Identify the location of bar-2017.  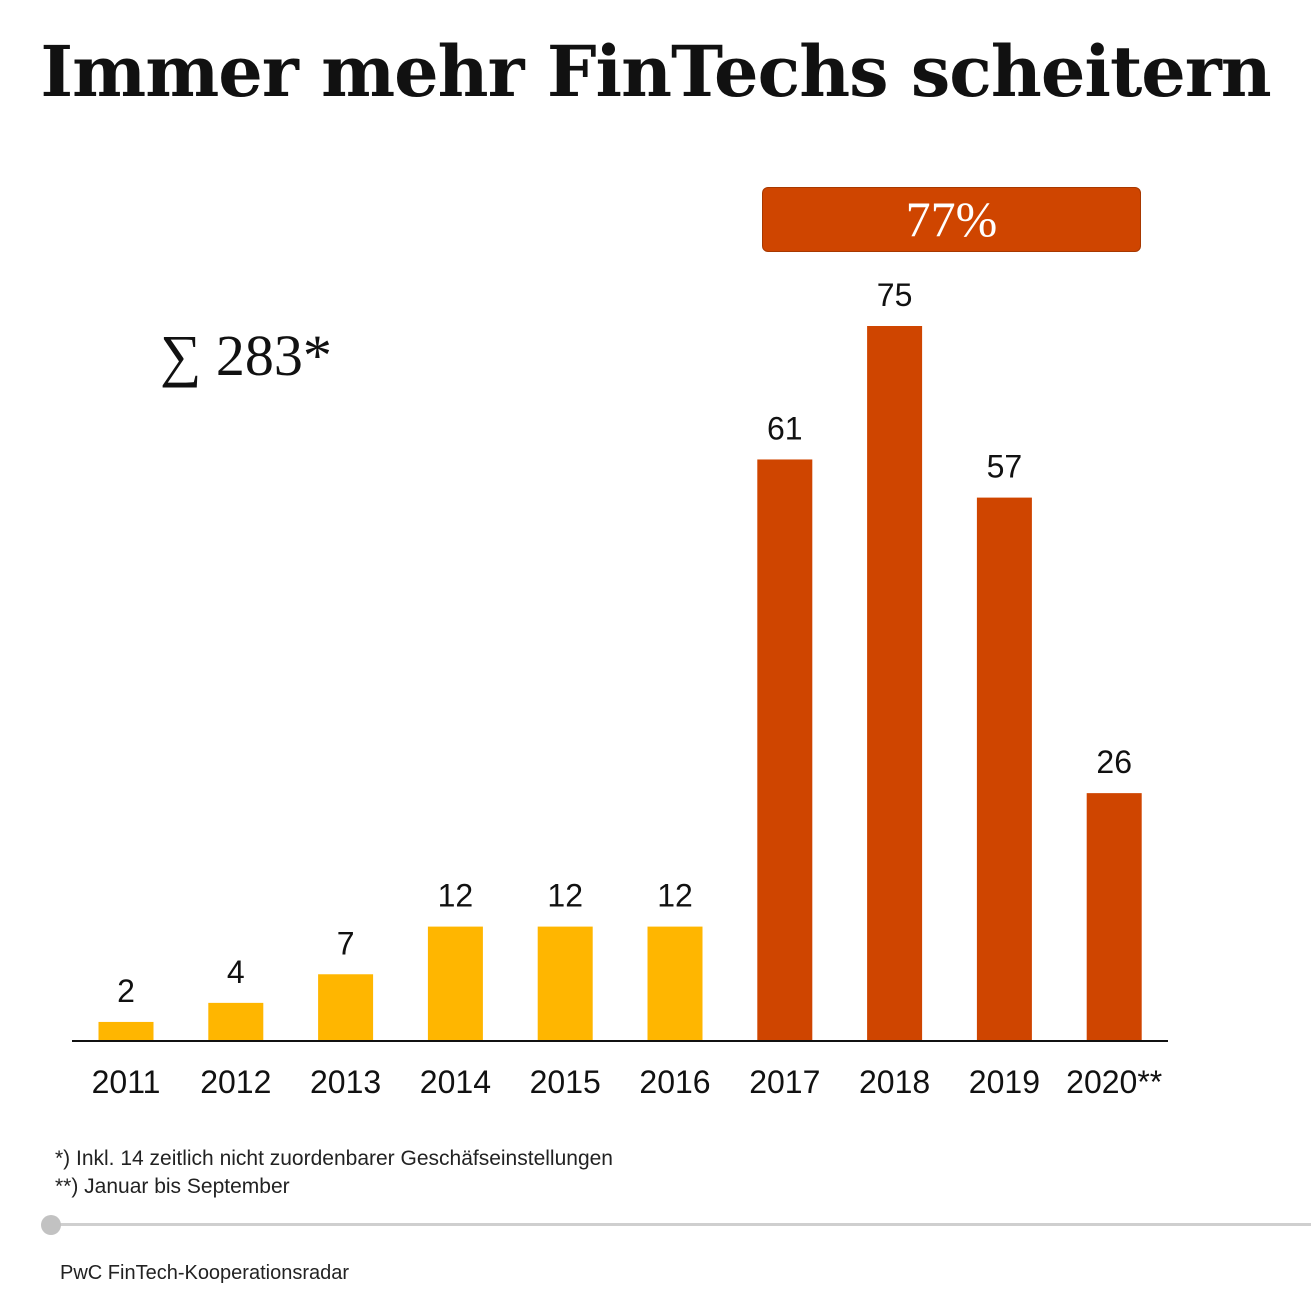
(785, 750).